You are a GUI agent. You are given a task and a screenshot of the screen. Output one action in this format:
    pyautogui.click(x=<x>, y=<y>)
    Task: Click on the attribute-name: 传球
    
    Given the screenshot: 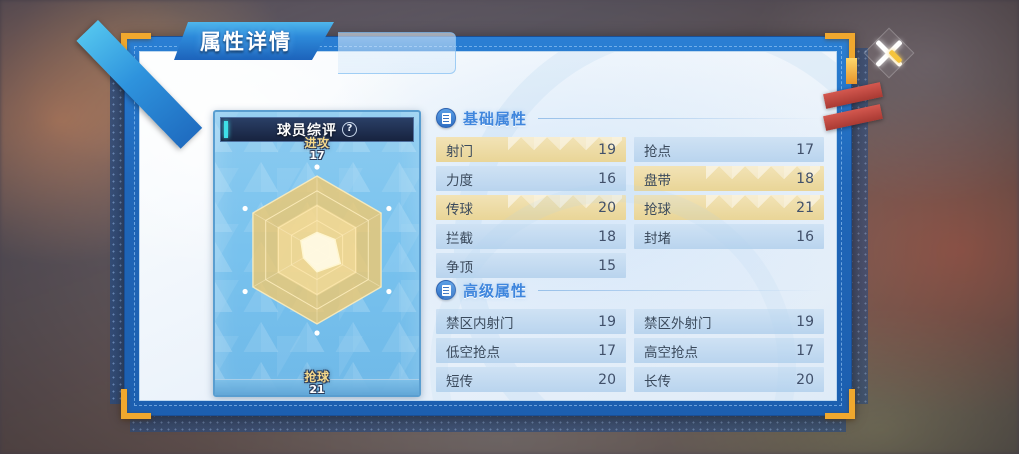 What is the action you would take?
    pyautogui.click(x=459, y=209)
    